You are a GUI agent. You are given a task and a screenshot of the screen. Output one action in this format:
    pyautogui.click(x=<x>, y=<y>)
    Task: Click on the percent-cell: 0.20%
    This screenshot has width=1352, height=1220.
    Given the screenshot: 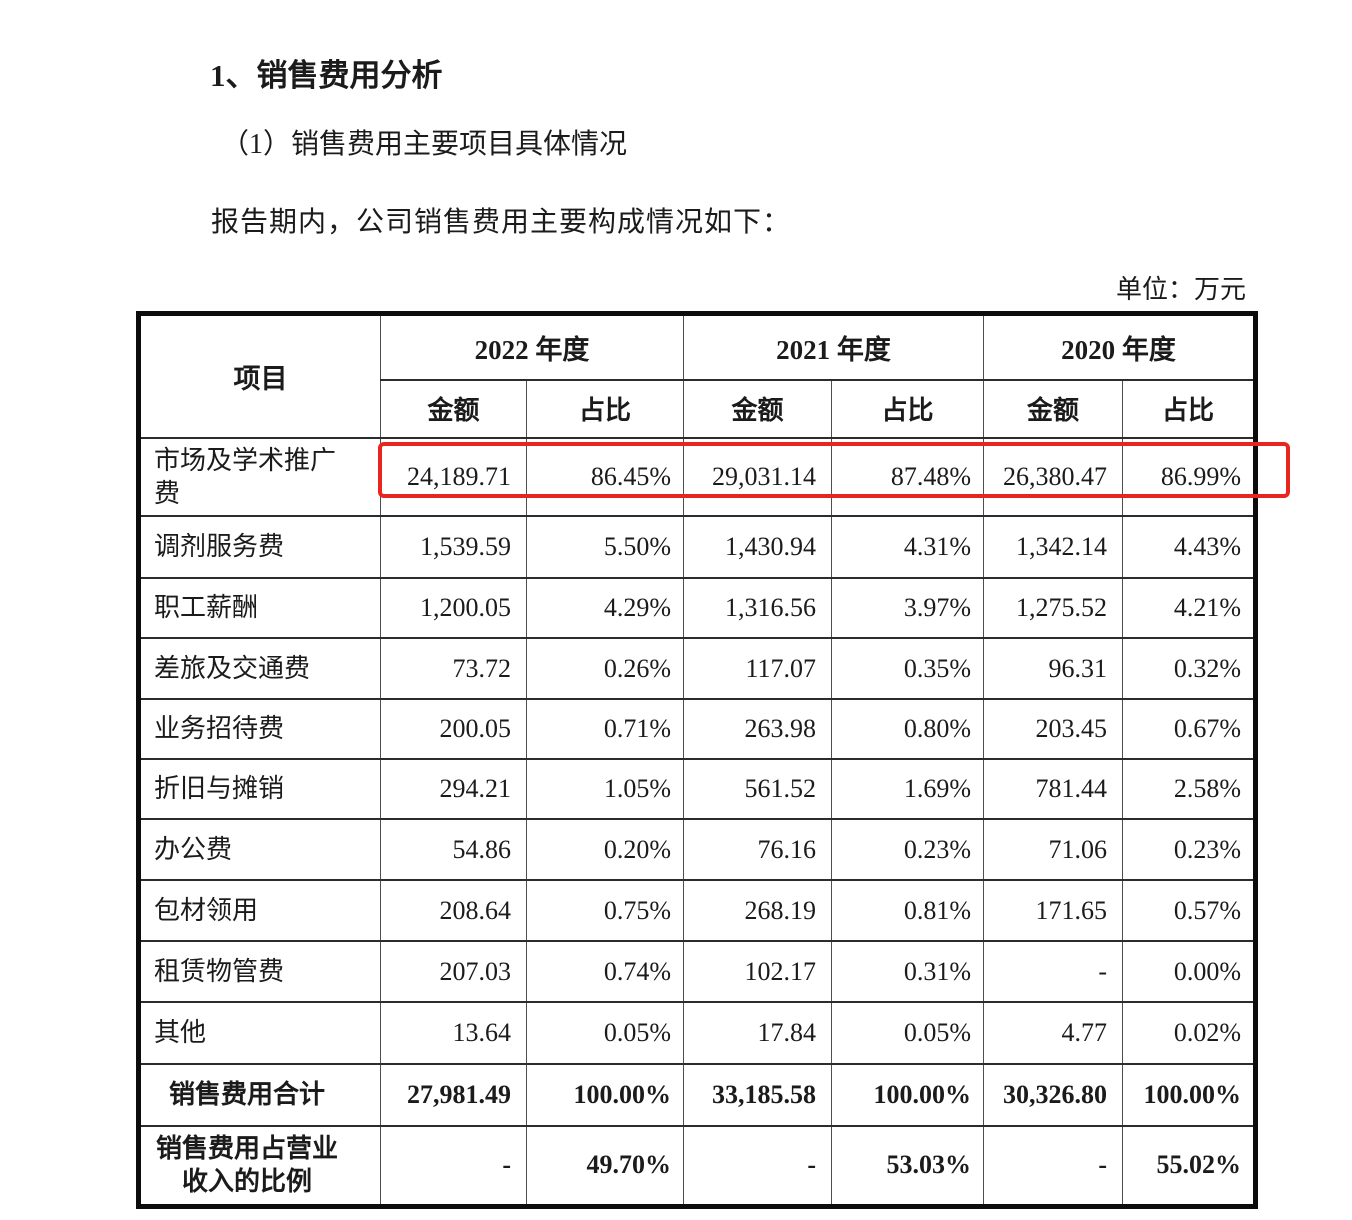 What is the action you would take?
    pyautogui.click(x=605, y=850)
    